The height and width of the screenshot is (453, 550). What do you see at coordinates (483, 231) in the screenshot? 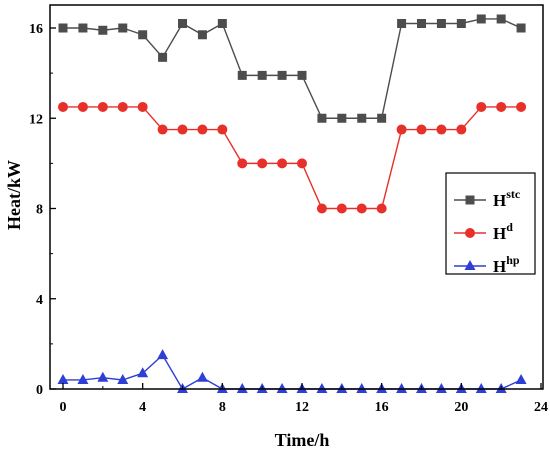
I see `legend-item-d: Hd` at bounding box center [483, 231].